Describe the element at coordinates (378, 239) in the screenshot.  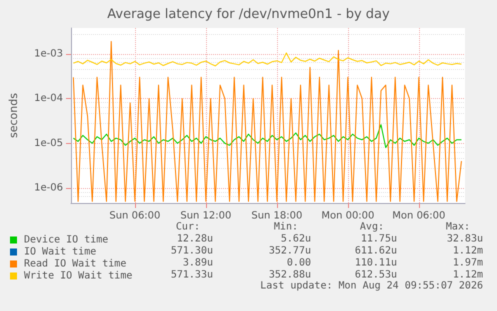
I see `text: 11.75u` at that location.